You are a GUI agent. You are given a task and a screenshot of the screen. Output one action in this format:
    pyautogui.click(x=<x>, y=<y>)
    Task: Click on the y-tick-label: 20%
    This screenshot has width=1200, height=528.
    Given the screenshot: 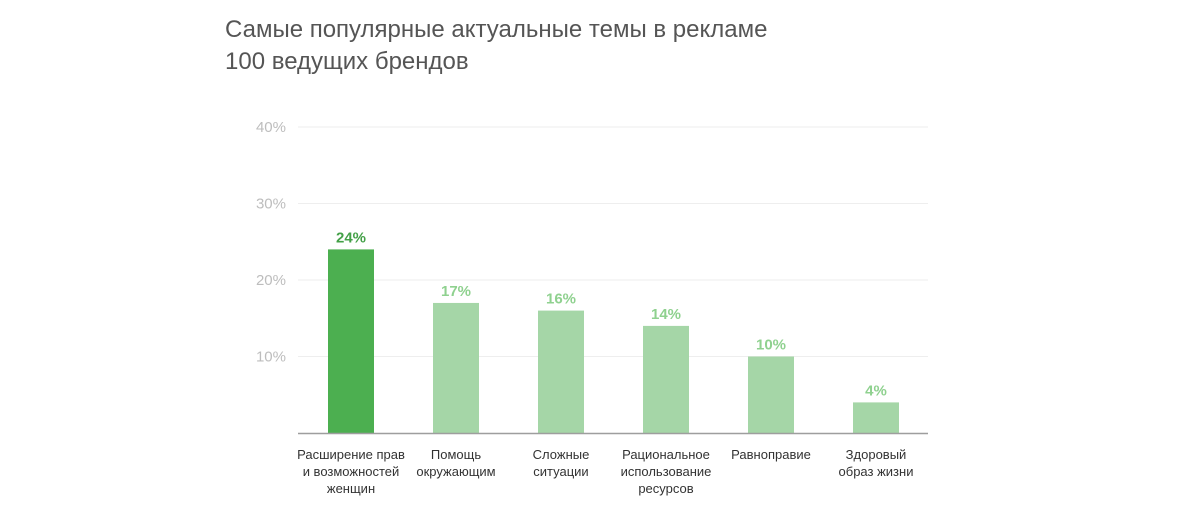 What is the action you would take?
    pyautogui.click(x=271, y=280)
    